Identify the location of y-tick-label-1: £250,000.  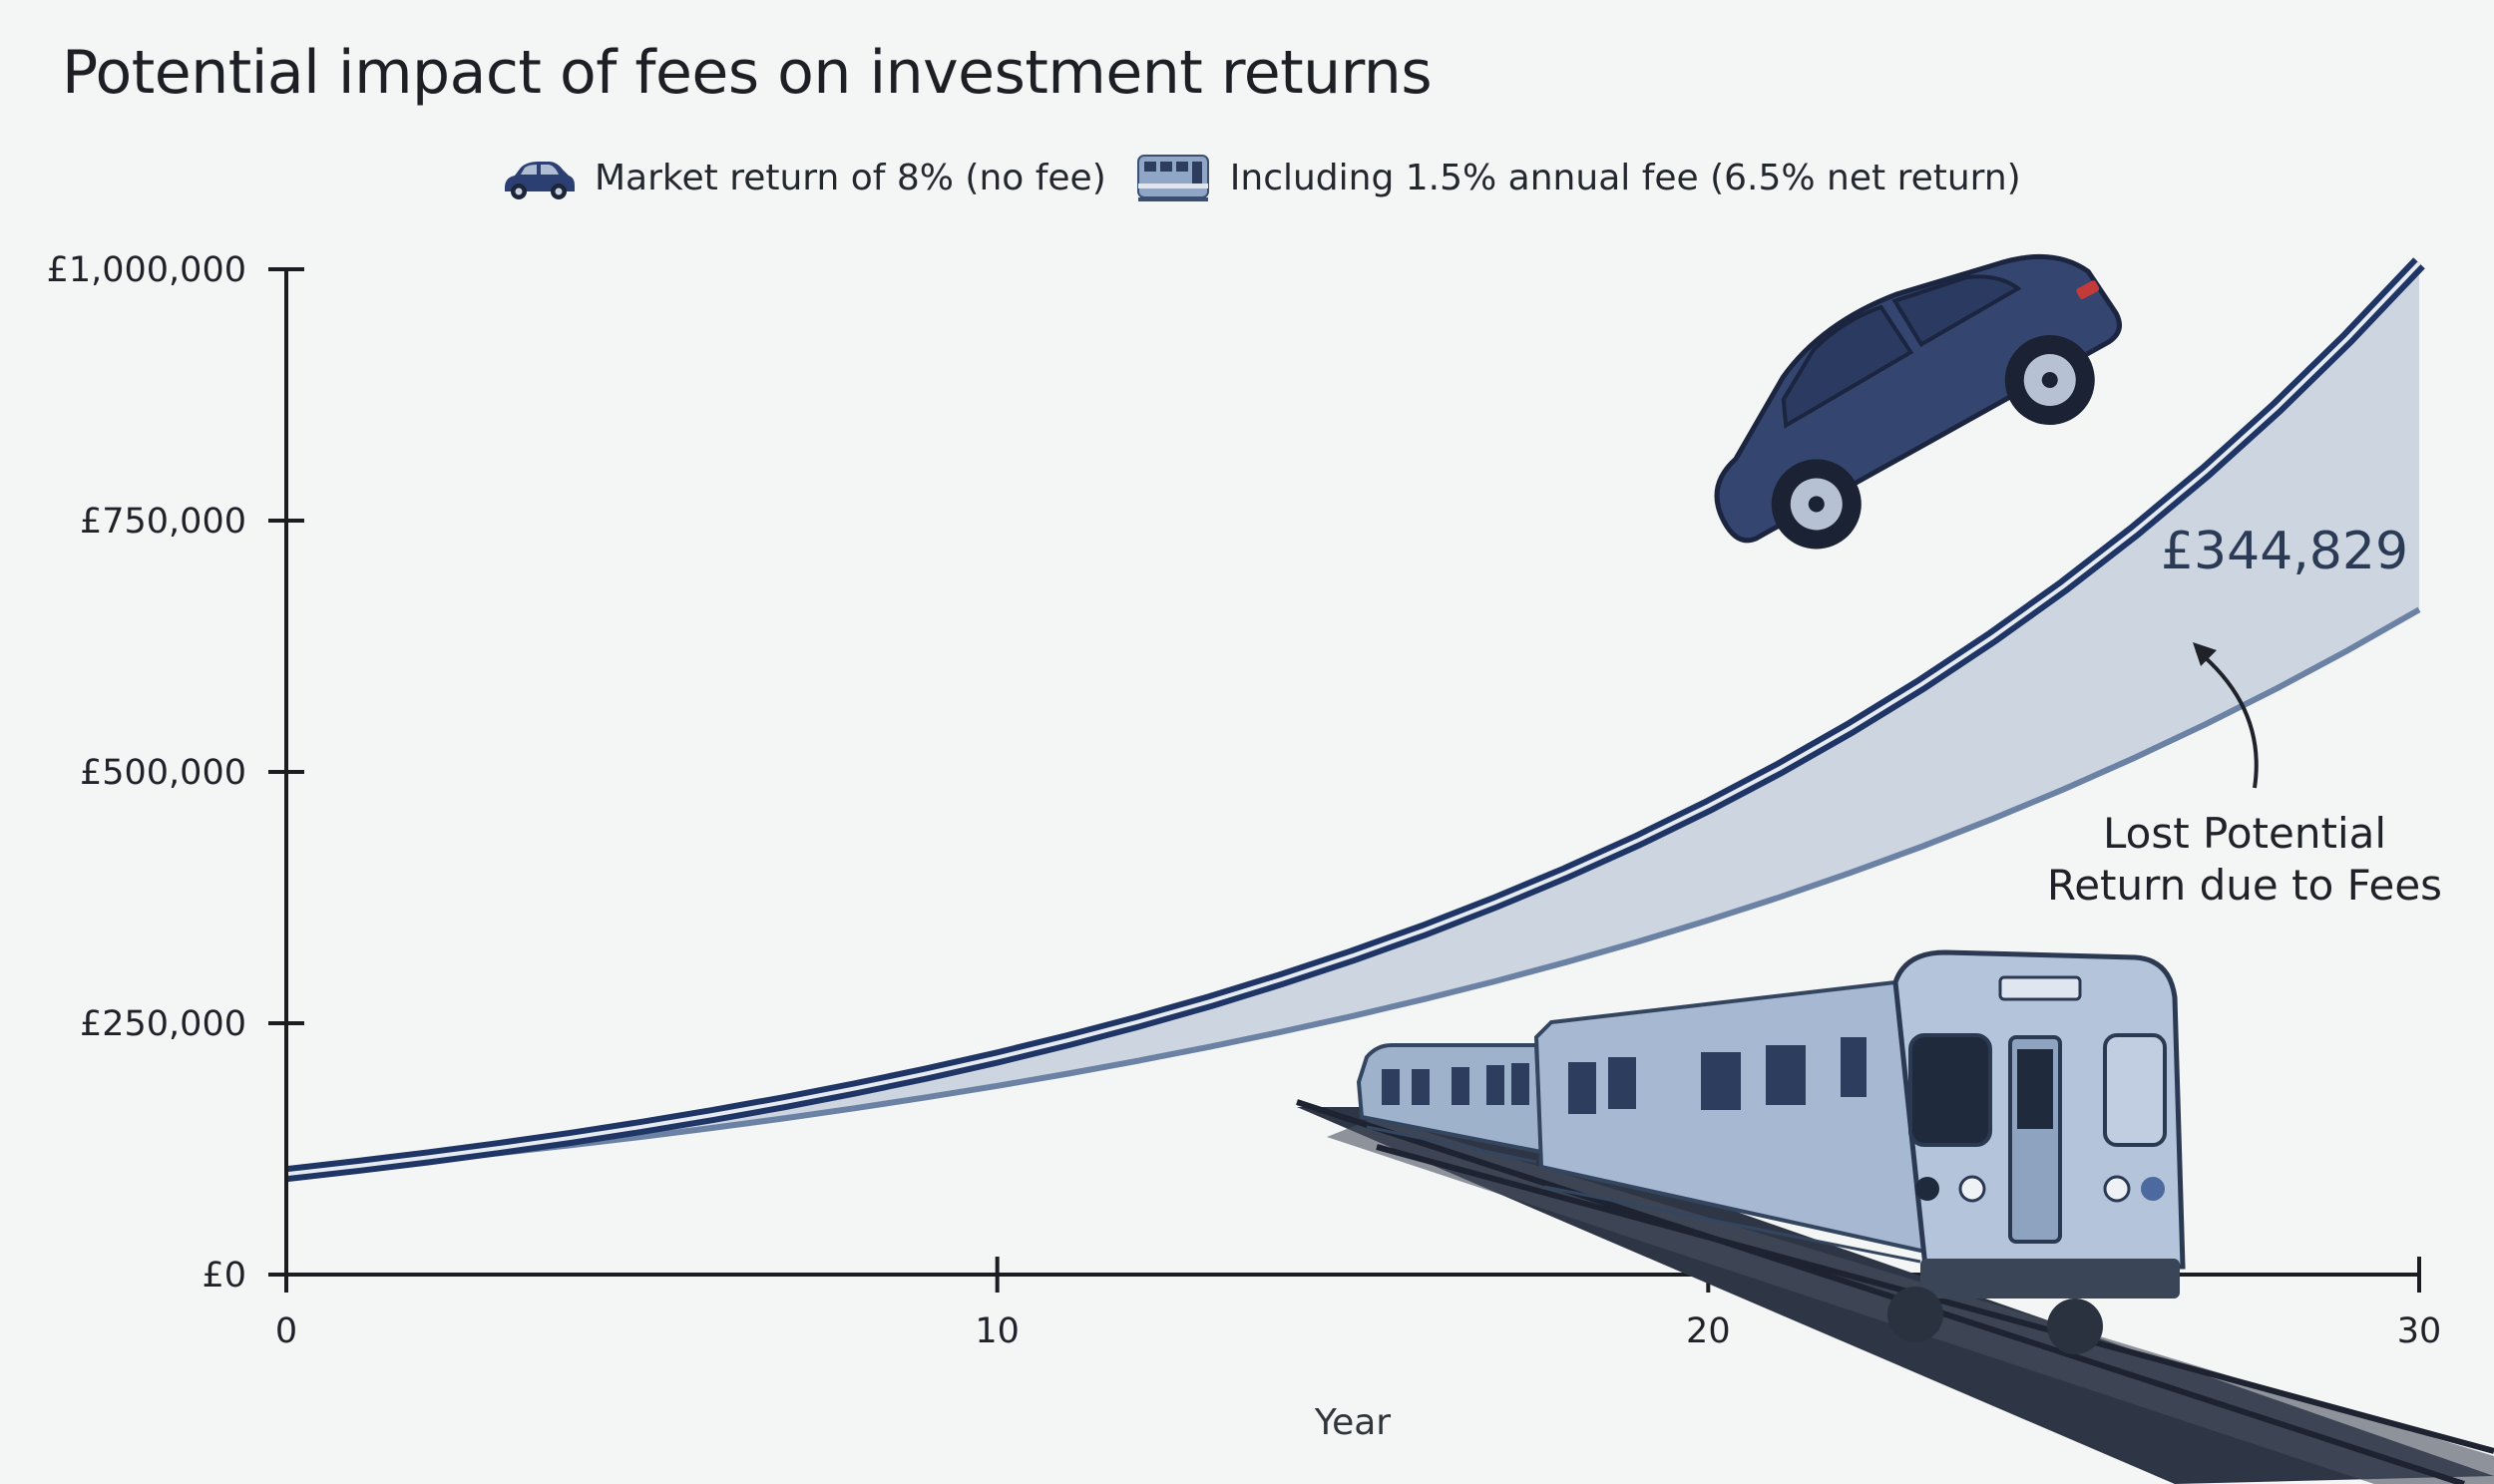
(163, 1024).